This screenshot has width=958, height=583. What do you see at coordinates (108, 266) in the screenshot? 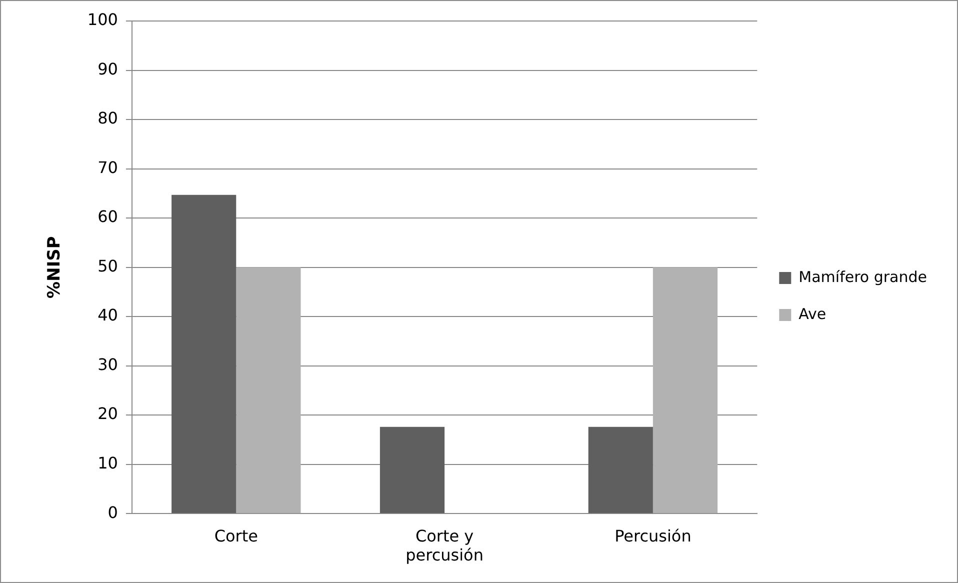
I see `y-tick-label: 50` at bounding box center [108, 266].